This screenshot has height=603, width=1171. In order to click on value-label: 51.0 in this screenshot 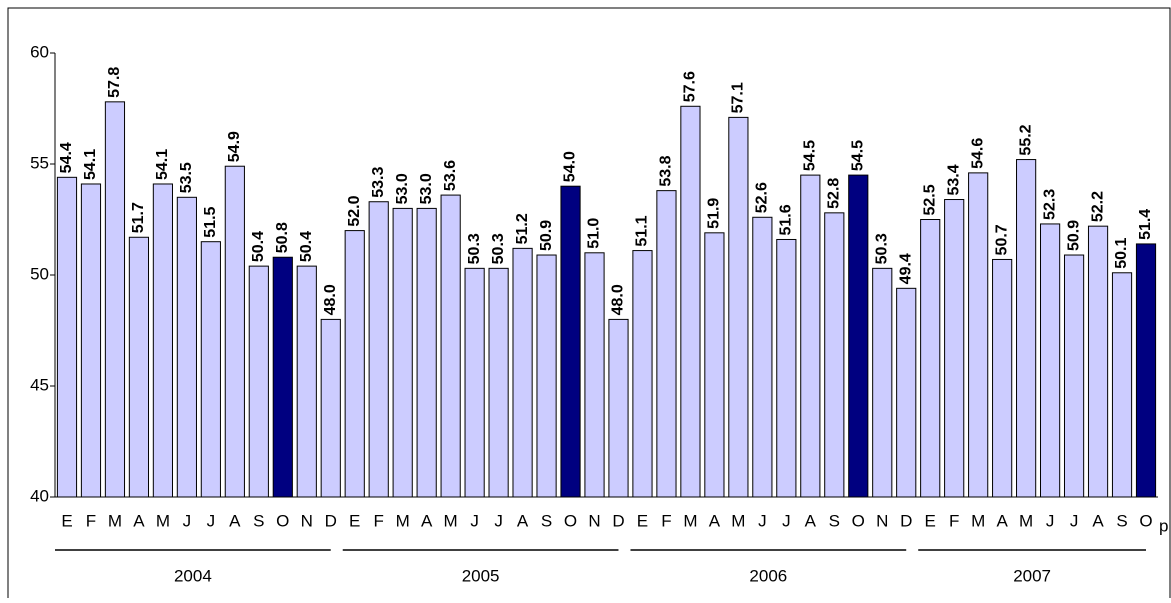, I will do `click(594, 233)`.